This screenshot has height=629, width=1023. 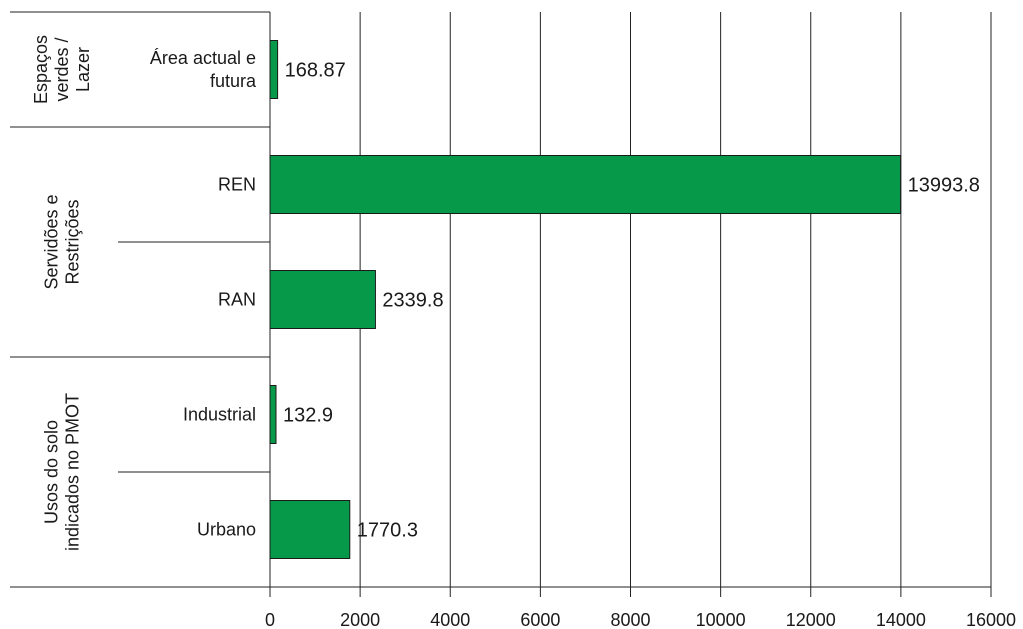 I want to click on data-label: 13993.8, so click(x=944, y=186).